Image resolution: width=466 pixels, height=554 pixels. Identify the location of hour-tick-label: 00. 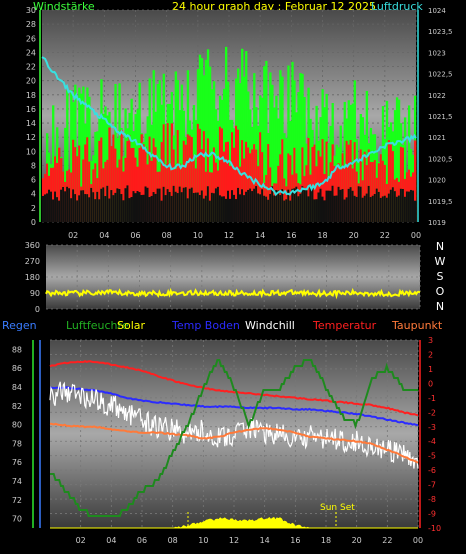
(416, 235).